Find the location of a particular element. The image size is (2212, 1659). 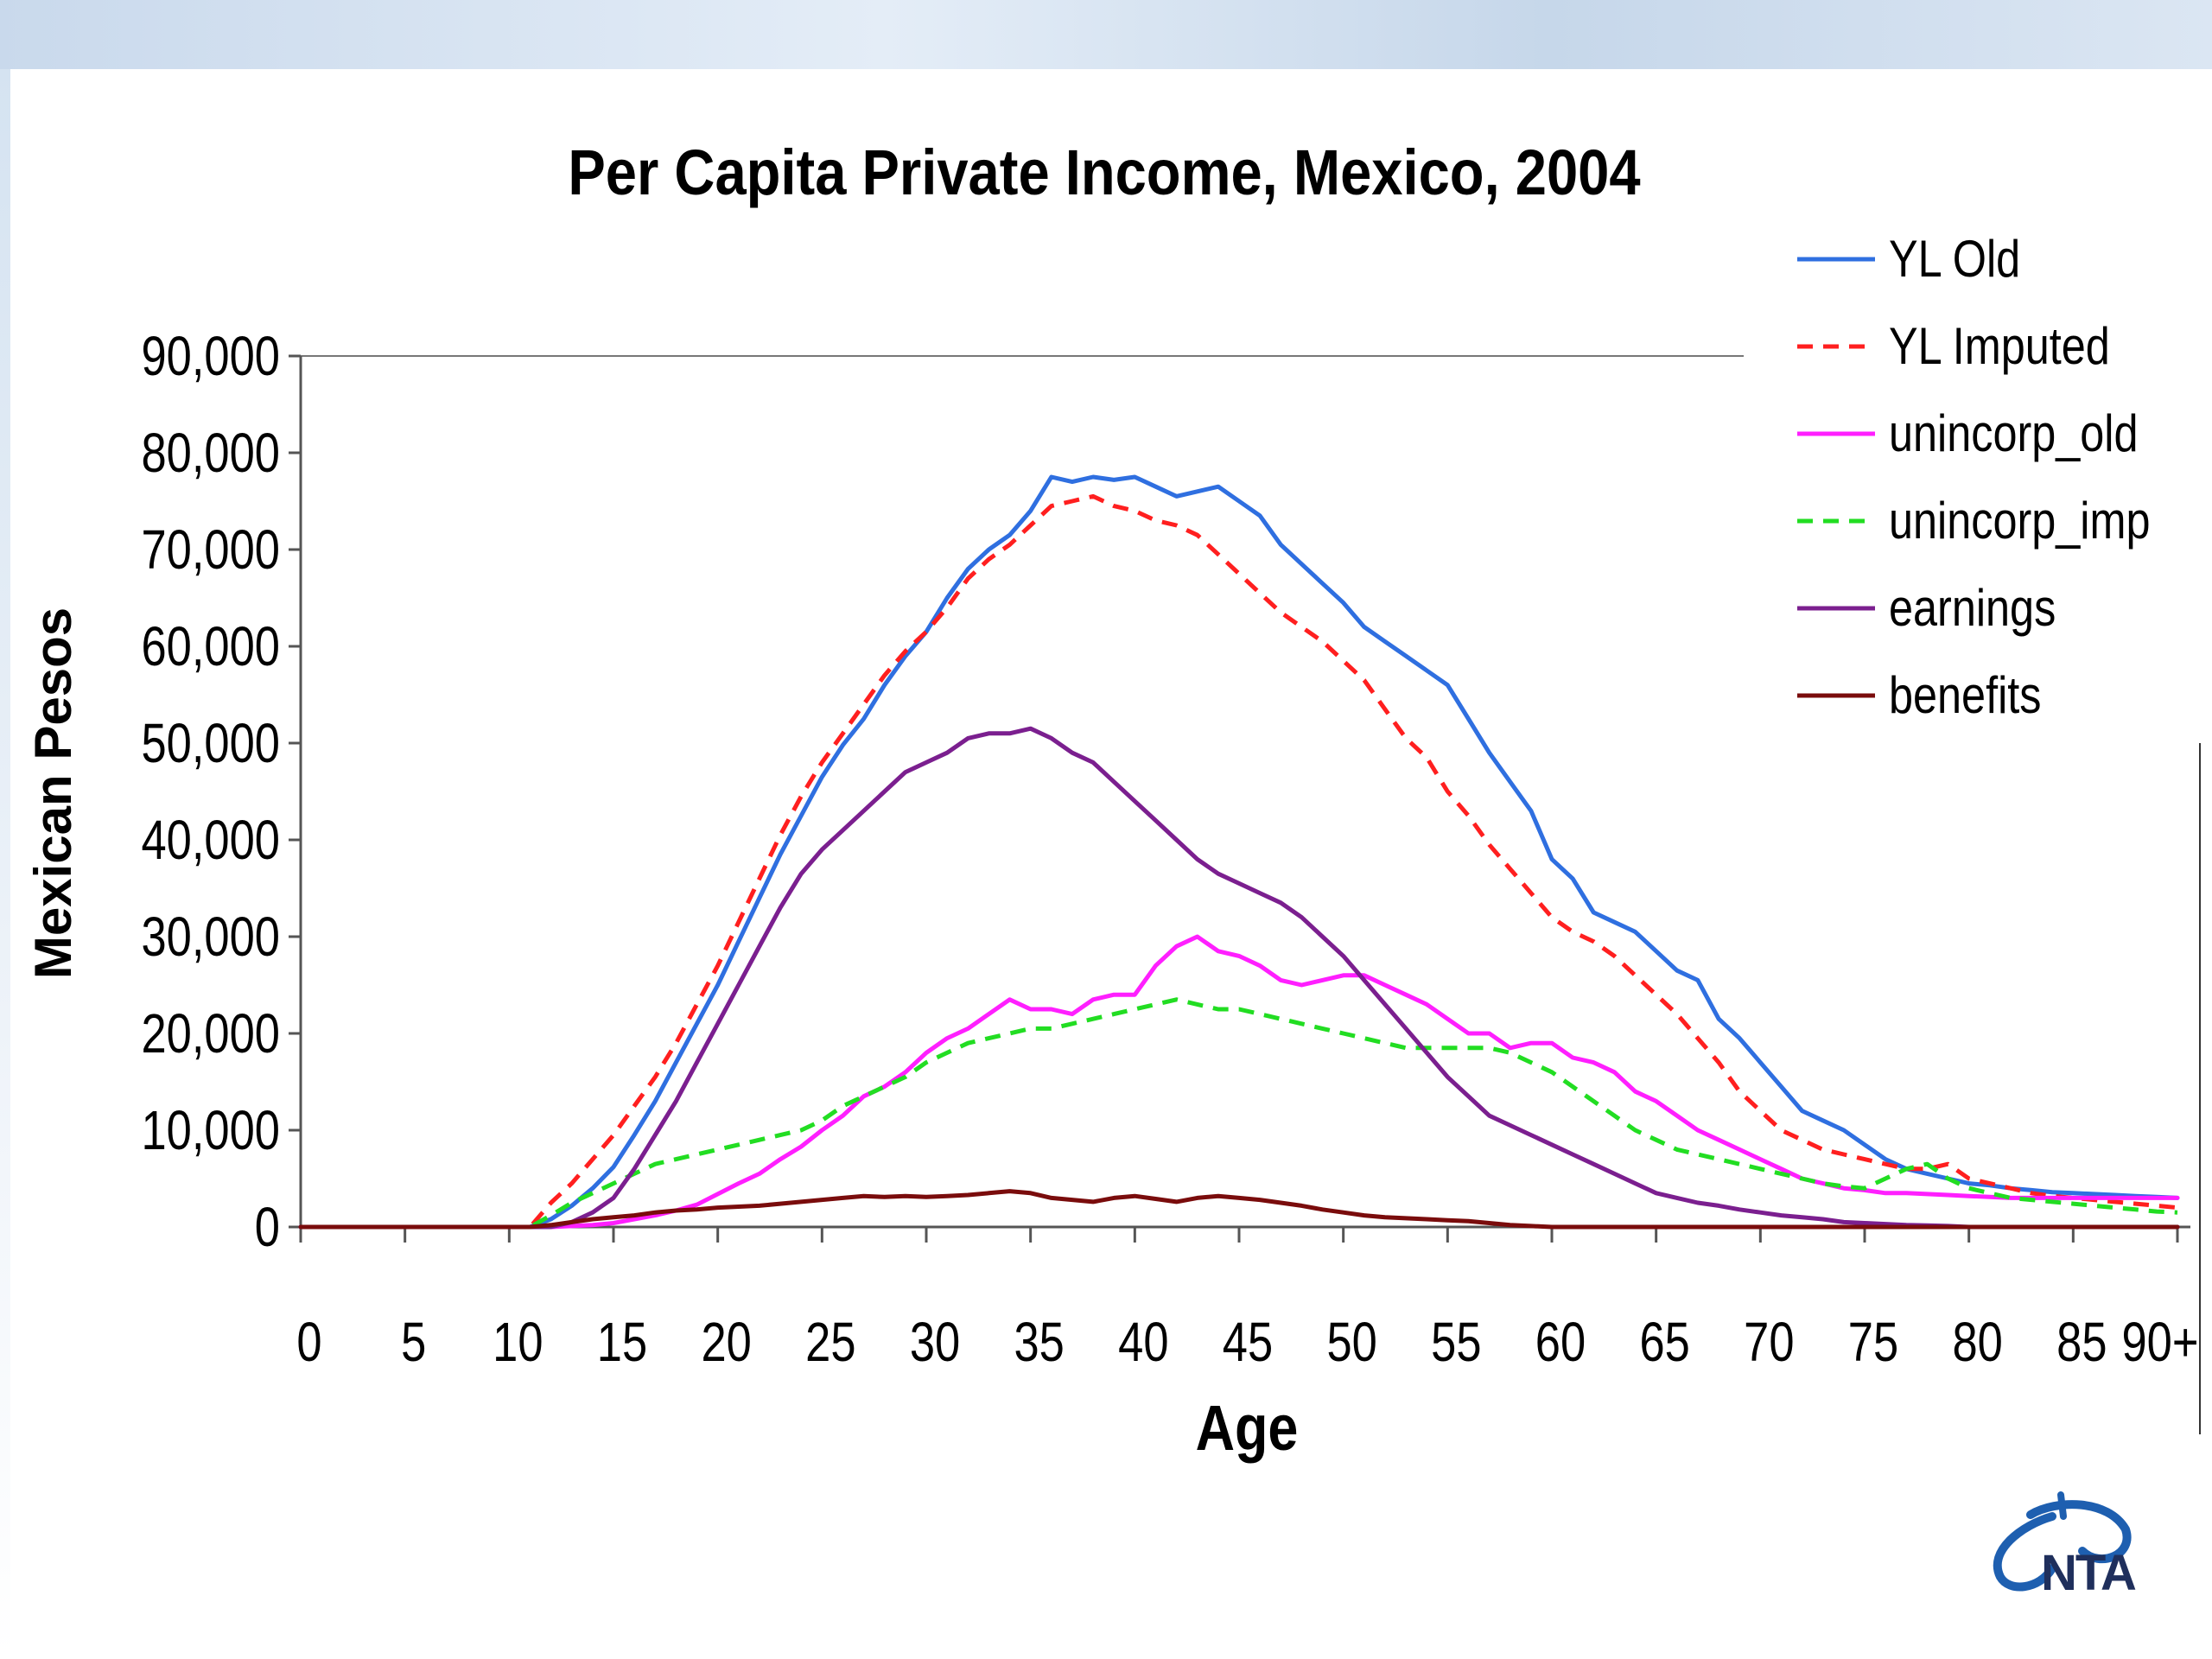

chart-title: Per Capita Private Income, Mexico, 2004 is located at coordinates (1104, 172).